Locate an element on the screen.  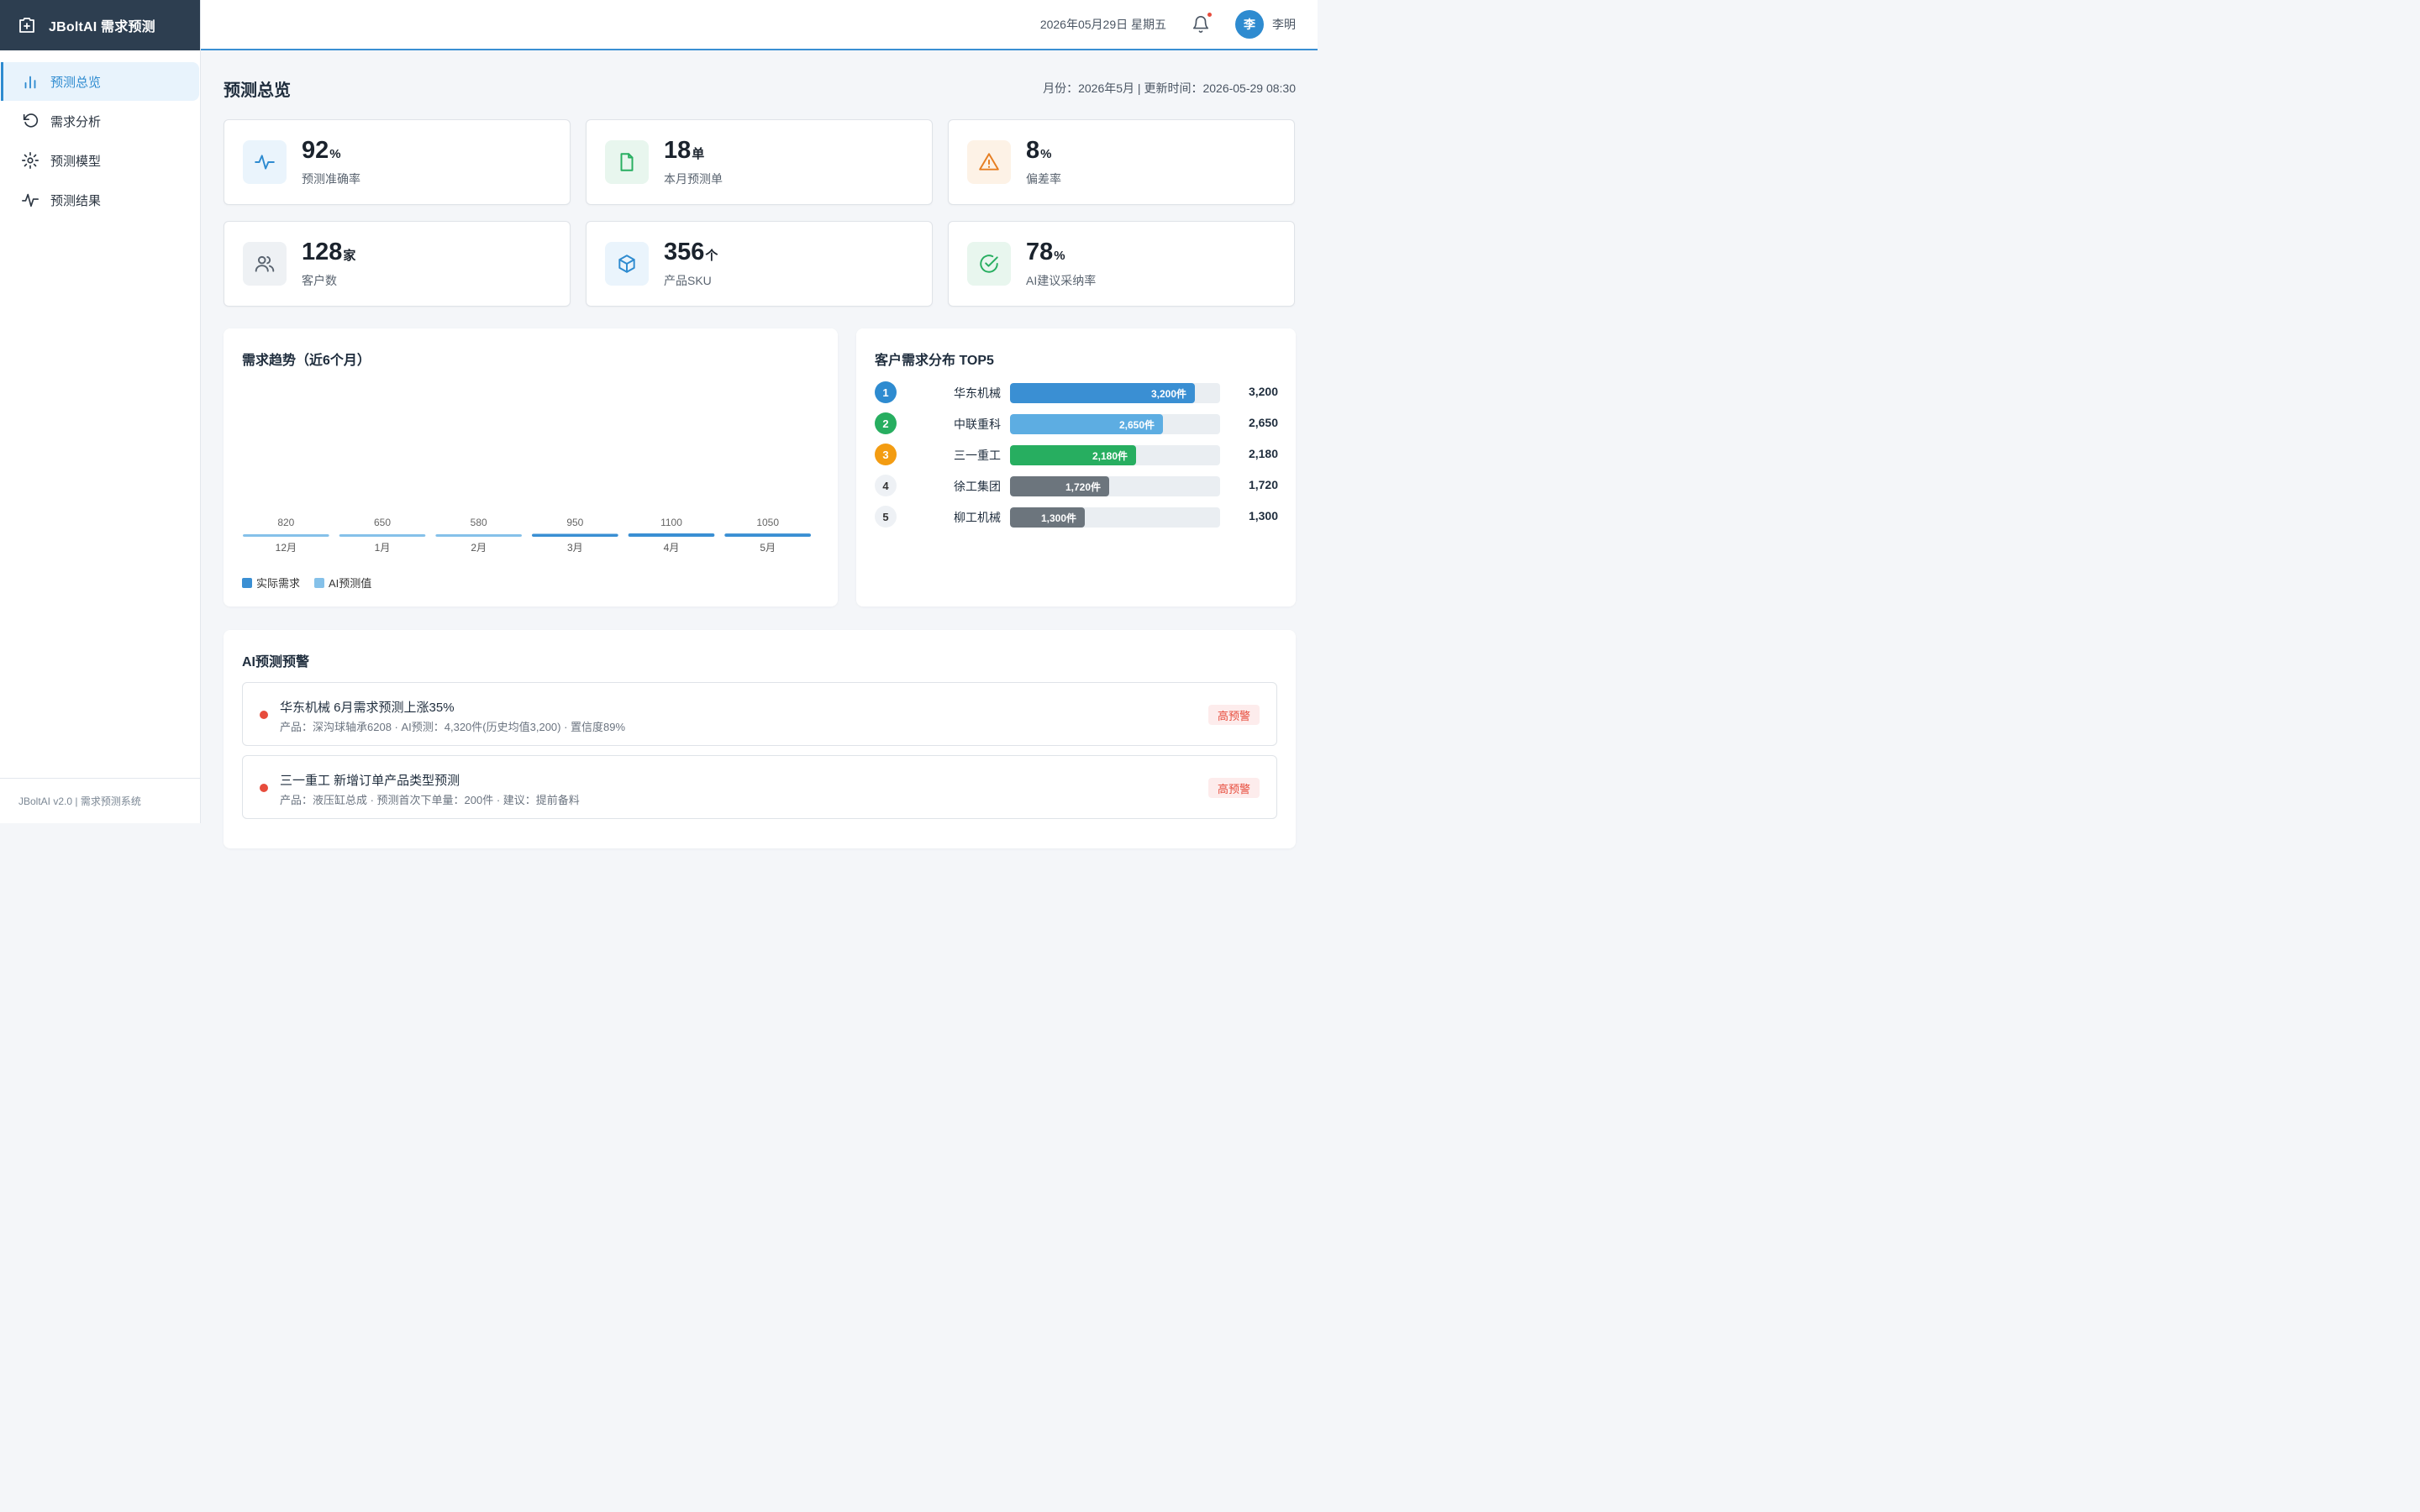
stat-value: 8% is located at coordinates (1039, 150).